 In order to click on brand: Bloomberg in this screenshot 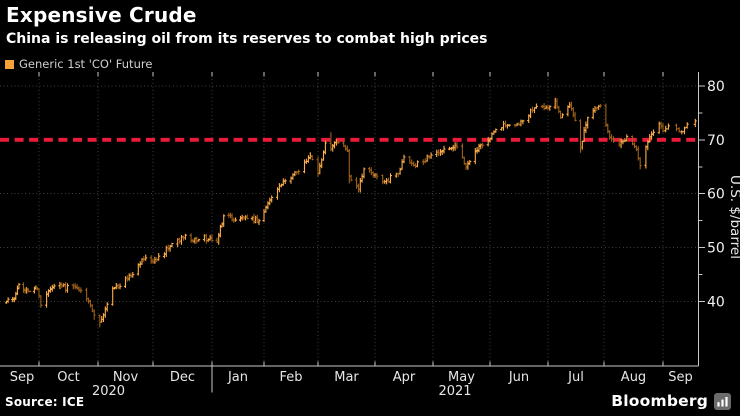, I will do `click(671, 401)`.